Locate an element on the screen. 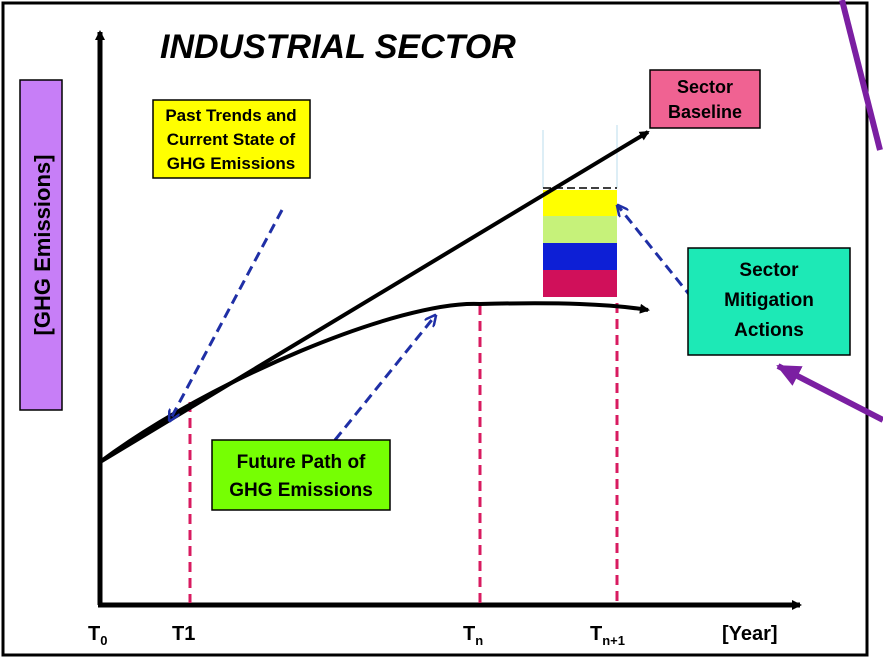 Image resolution: width=883 pixels, height=661 pixels. mitigation-stack is located at coordinates (580, 211).